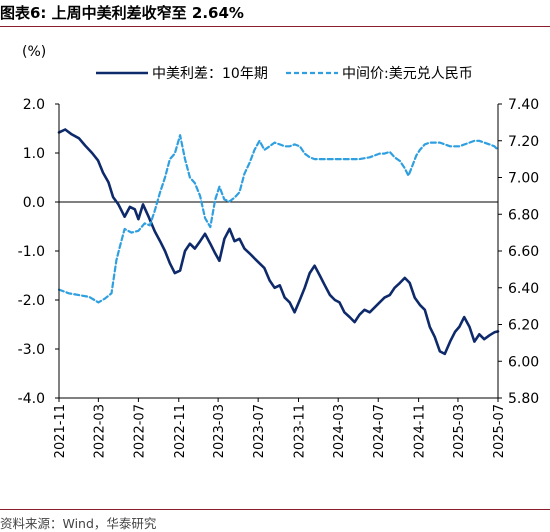 Image resolution: width=550 pixels, height=532 pixels. Describe the element at coordinates (34, 203) in the screenshot. I see `left-tick-label: 0.0` at that location.